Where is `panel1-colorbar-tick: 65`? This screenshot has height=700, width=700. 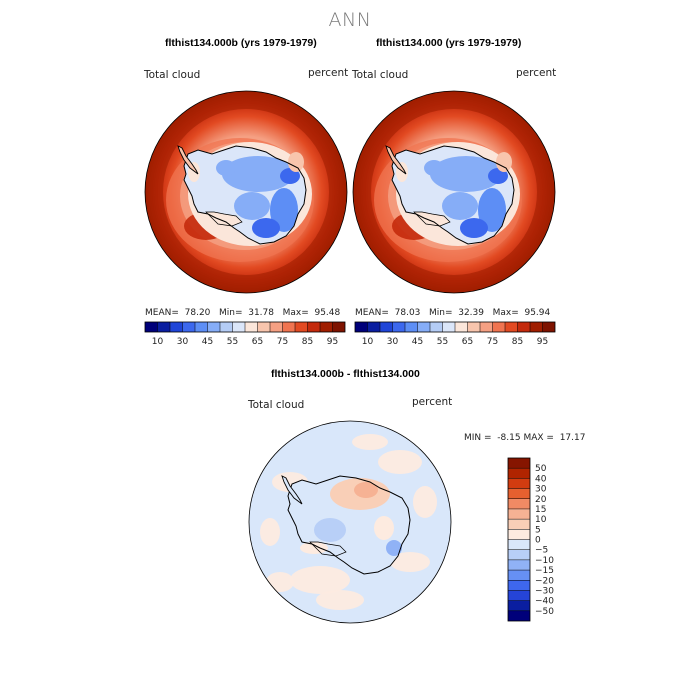 panel1-colorbar-tick: 65 is located at coordinates (257, 342).